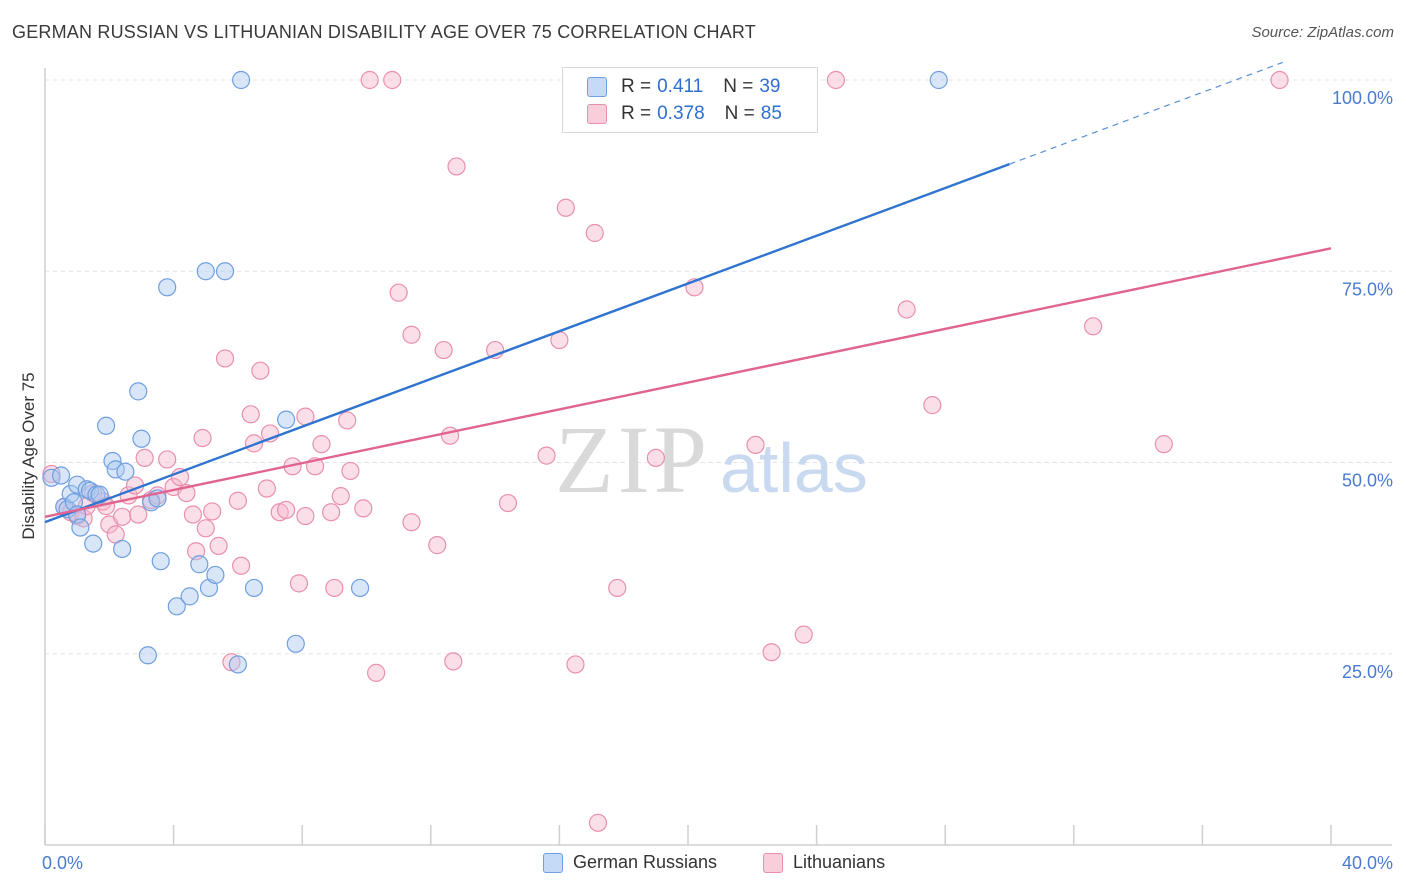  What do you see at coordinates (28, 455) in the screenshot?
I see `y-axis-label: Disability Age Over 75` at bounding box center [28, 455].